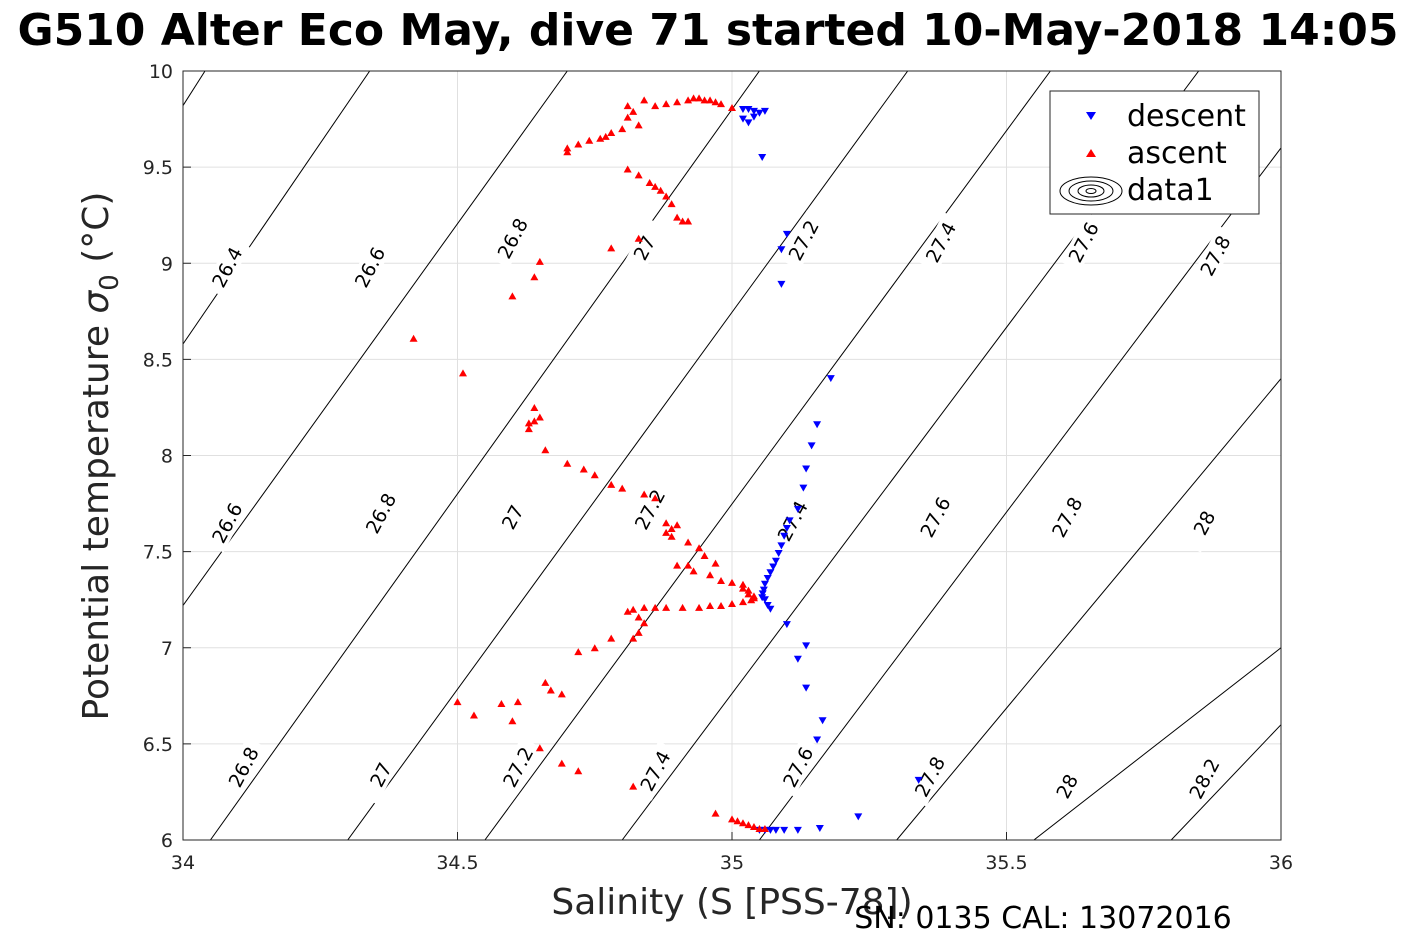  Describe the element at coordinates (1091, 153) in the screenshot. I see `legend-ascent-marker` at that location.